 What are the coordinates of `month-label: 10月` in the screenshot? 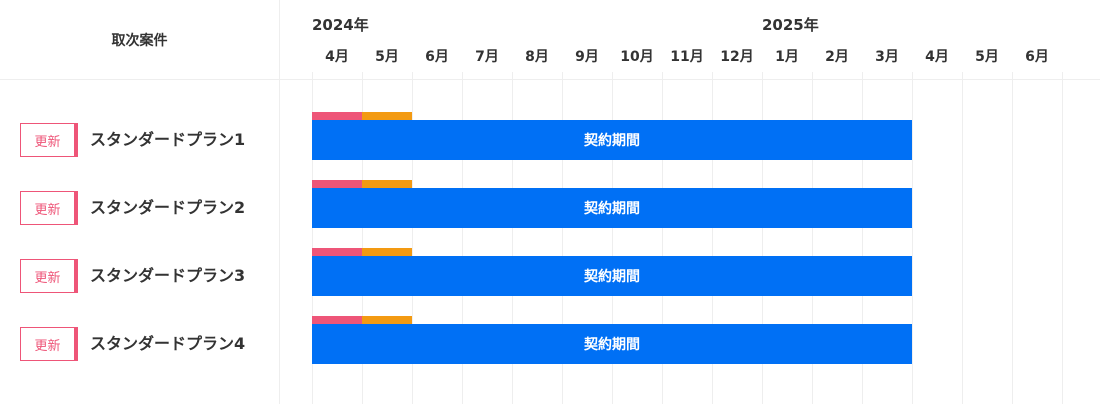 It's located at (637, 57).